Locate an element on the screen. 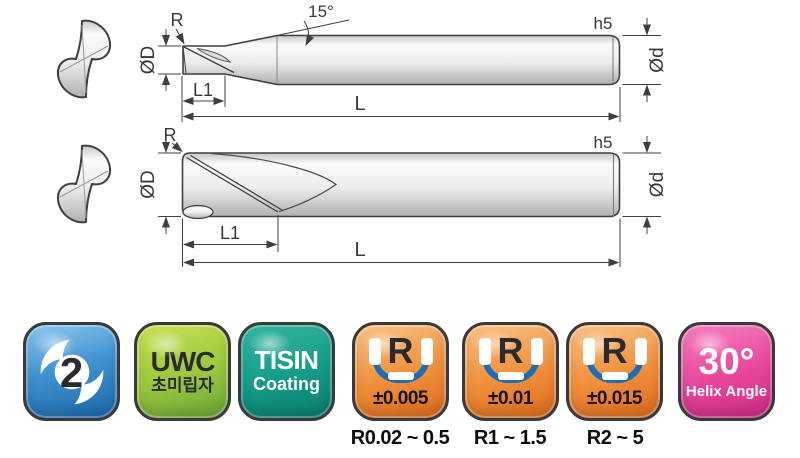  radius-tolerance-value: ±0.005 is located at coordinates (400, 398).